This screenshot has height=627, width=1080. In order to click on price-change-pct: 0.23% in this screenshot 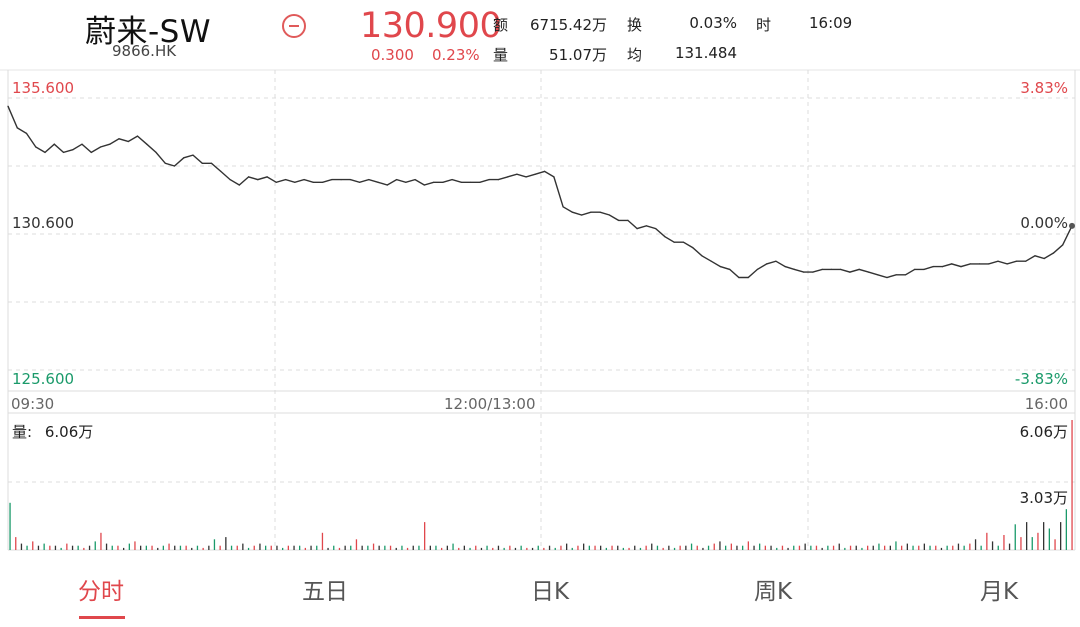, I will do `click(456, 55)`.